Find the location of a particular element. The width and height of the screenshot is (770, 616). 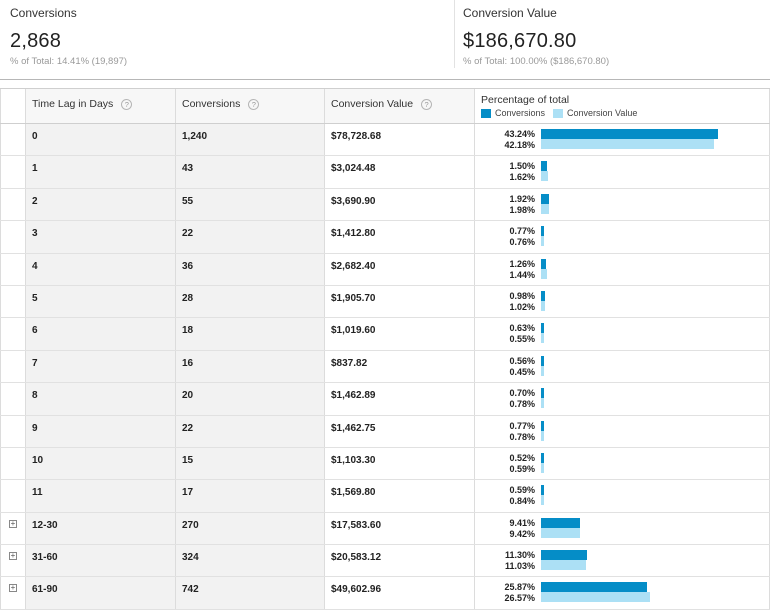

conversions-count-cell: 43 is located at coordinates (250, 172).